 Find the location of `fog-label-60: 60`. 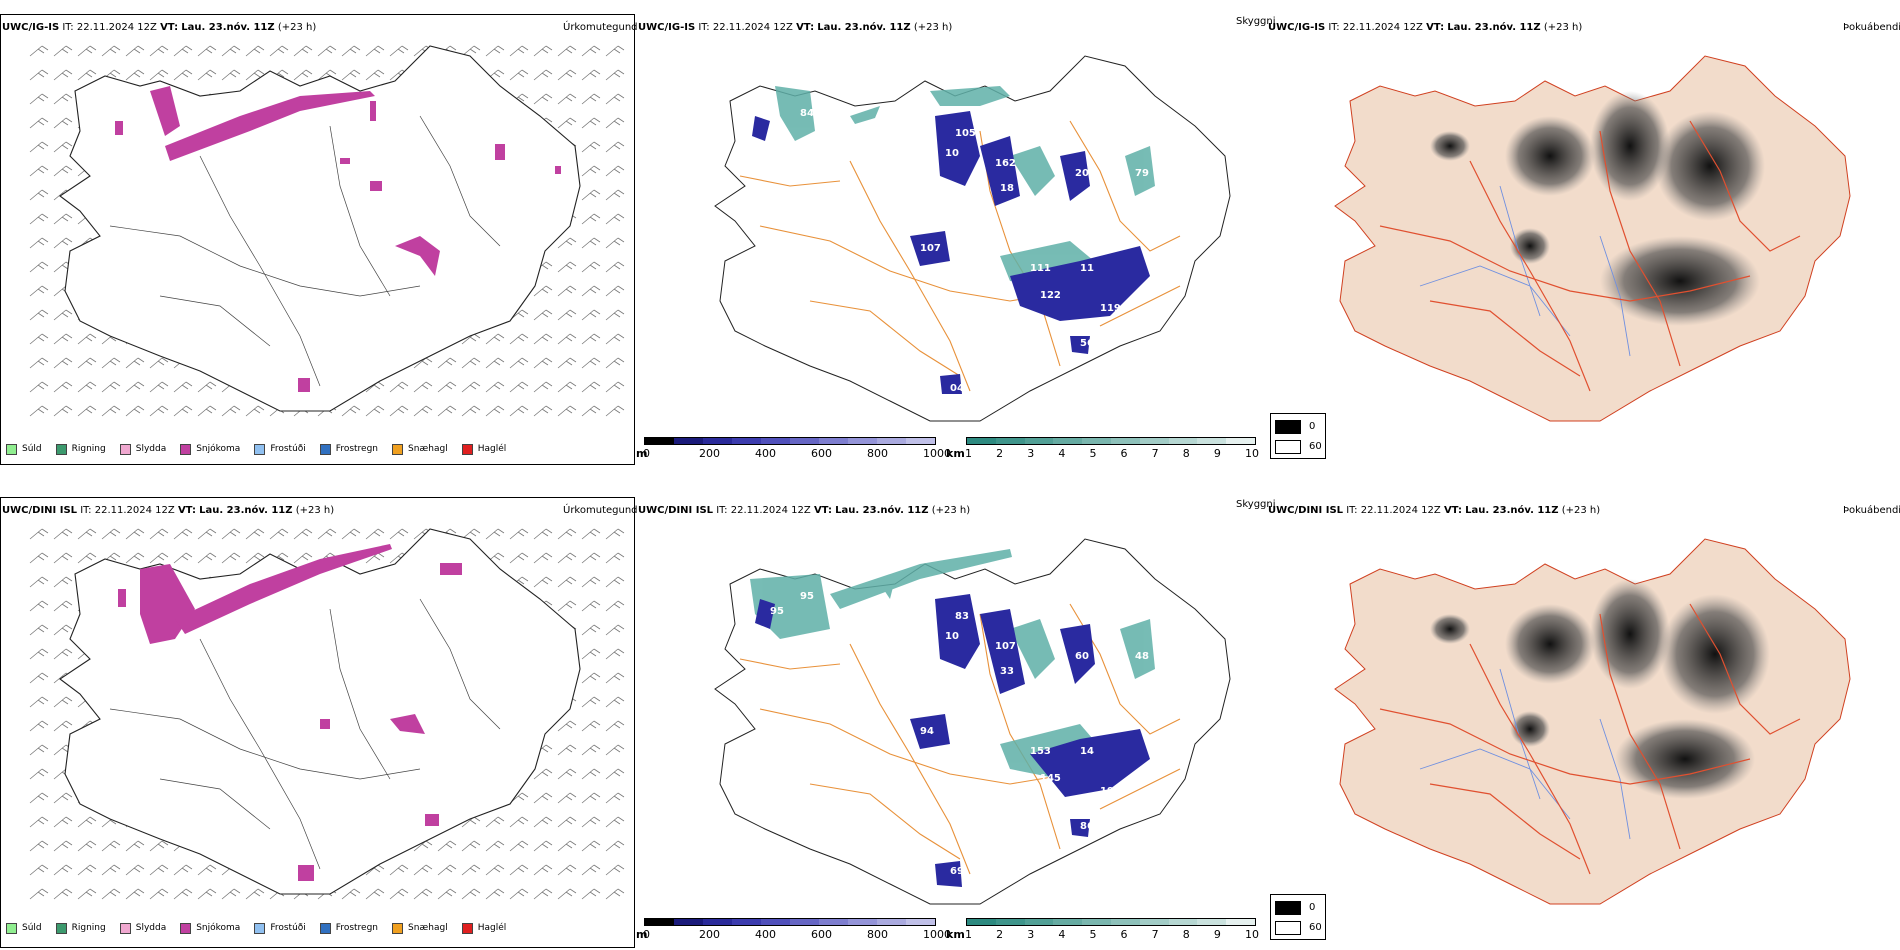

fog-label-60: 60 is located at coordinates (1315, 446).